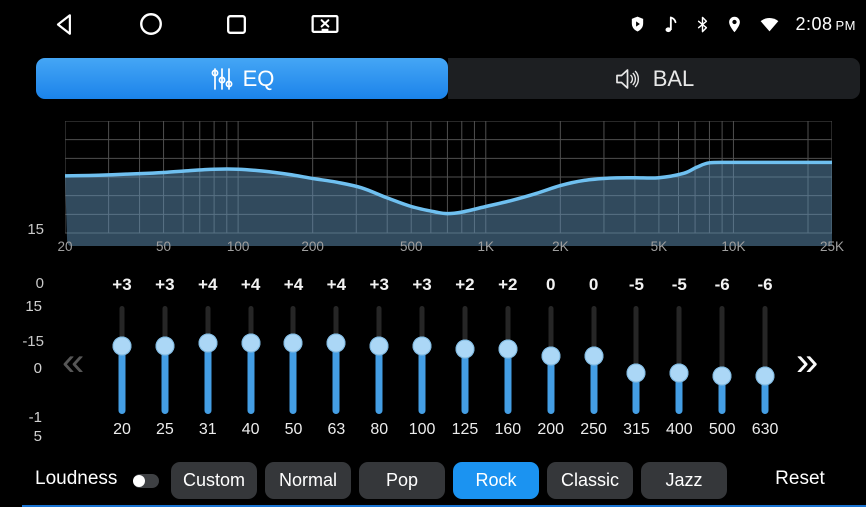  What do you see at coordinates (448, 204) in the screenshot?
I see `eq-curve-fill` at bounding box center [448, 204].